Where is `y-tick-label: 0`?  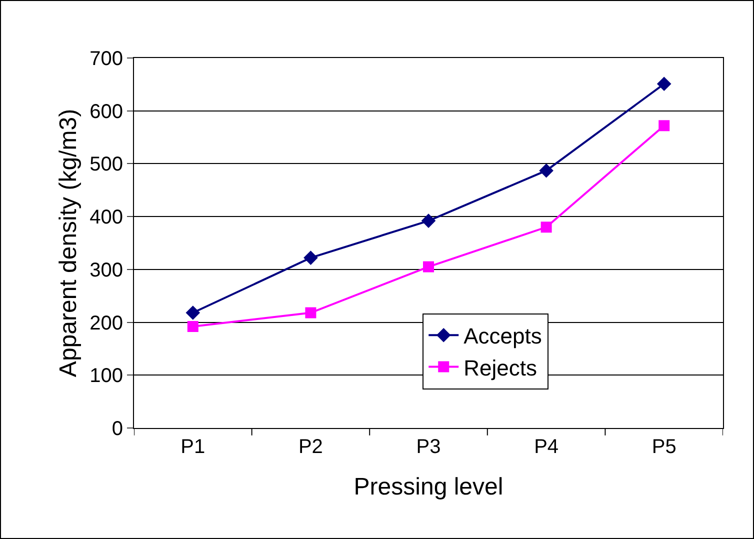
y-tick-label: 0 is located at coordinates (117, 429).